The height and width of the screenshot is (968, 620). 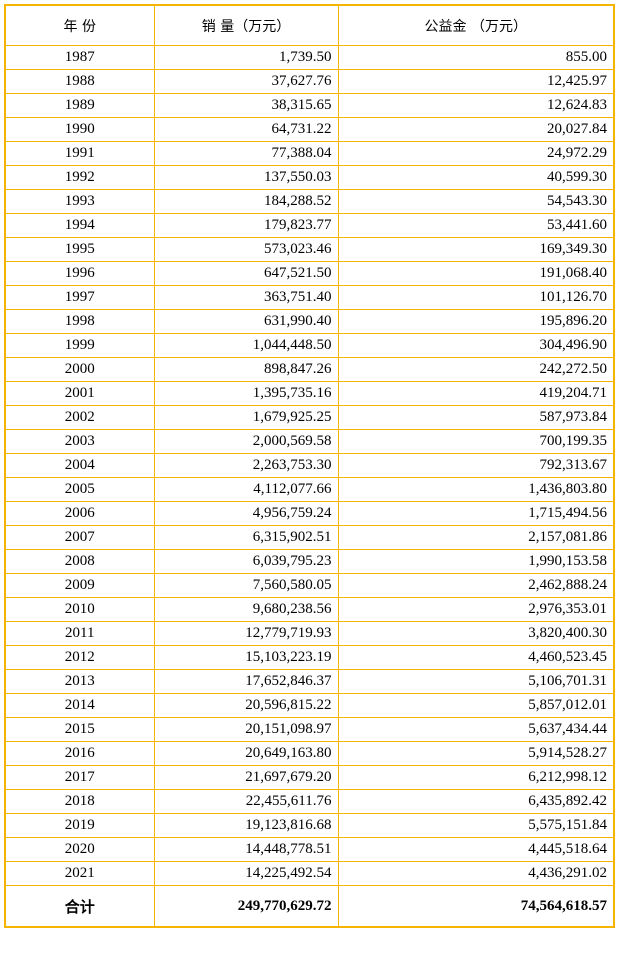 What do you see at coordinates (476, 297) in the screenshot?
I see `fund-cell: 101,126.70` at bounding box center [476, 297].